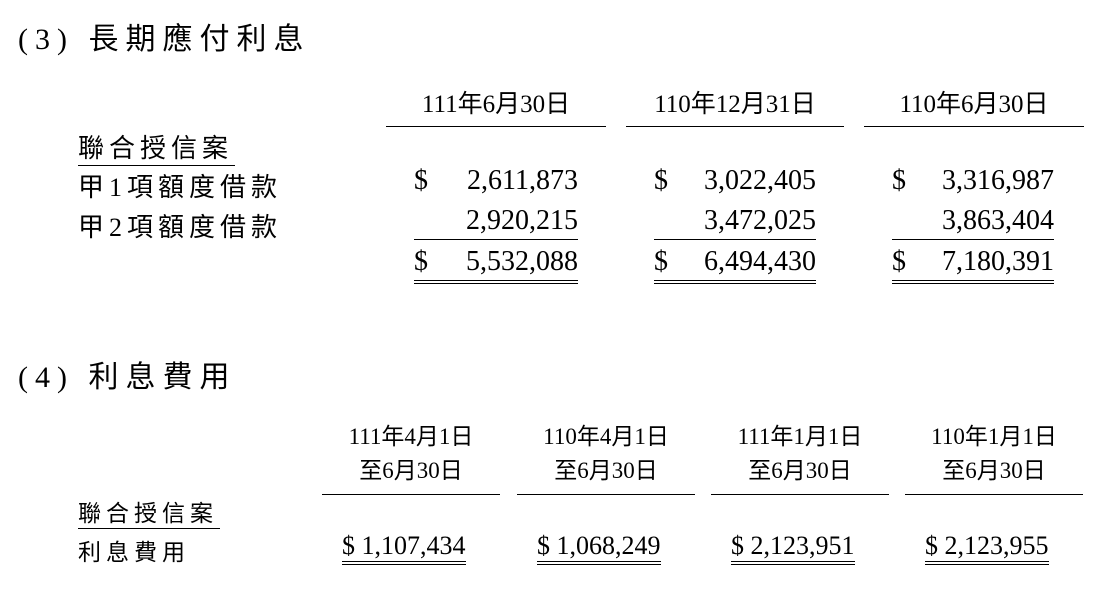 The height and width of the screenshot is (605, 1117). What do you see at coordinates (998, 261) in the screenshot?
I see `amount: 7,180,391` at bounding box center [998, 261].